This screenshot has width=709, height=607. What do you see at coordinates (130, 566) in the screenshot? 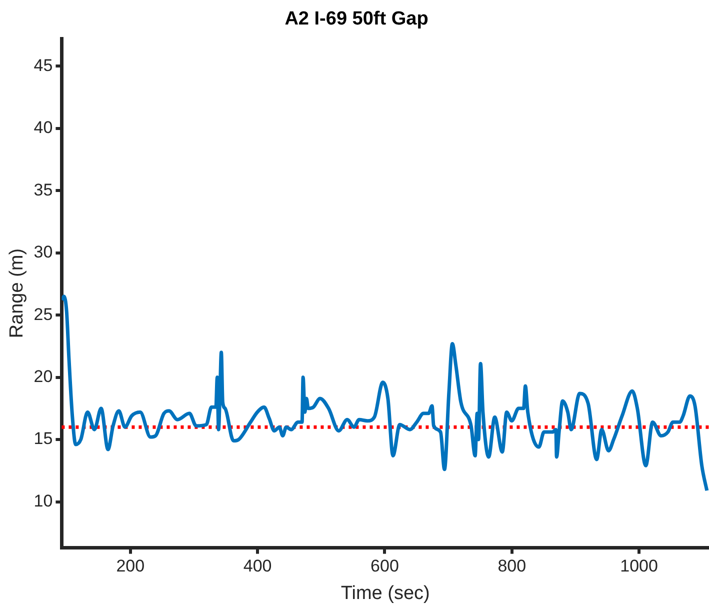
I see `x-tick-label: 200` at bounding box center [130, 566].